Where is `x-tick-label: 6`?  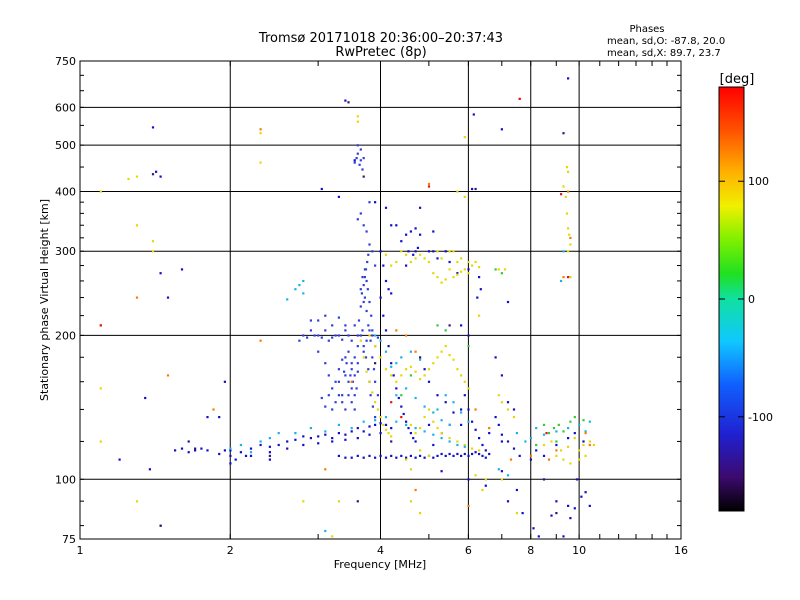 x-tick-label: 6 is located at coordinates (468, 550).